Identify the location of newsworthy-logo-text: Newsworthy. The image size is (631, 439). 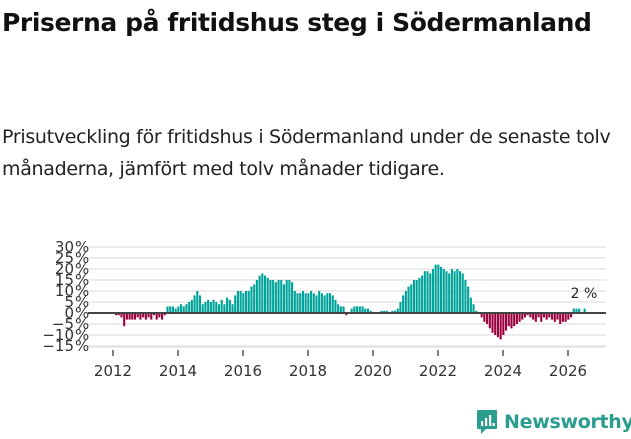
(567, 422).